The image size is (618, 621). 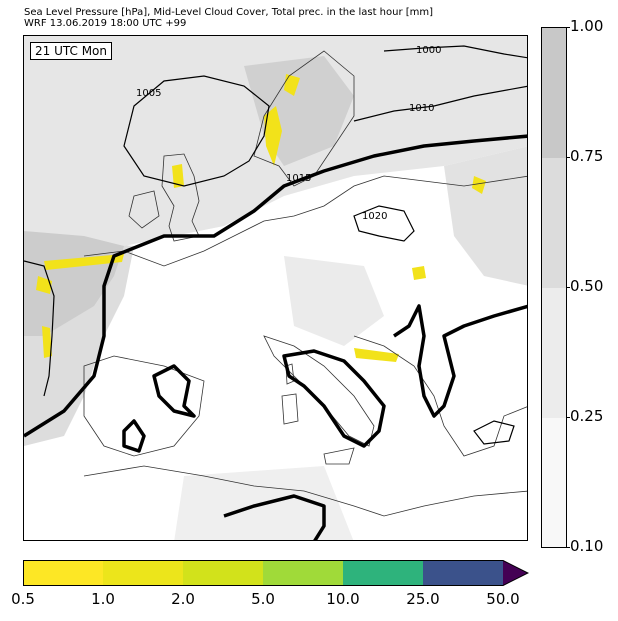 I want to click on isobar-1015-iberia, so click(x=134, y=436).